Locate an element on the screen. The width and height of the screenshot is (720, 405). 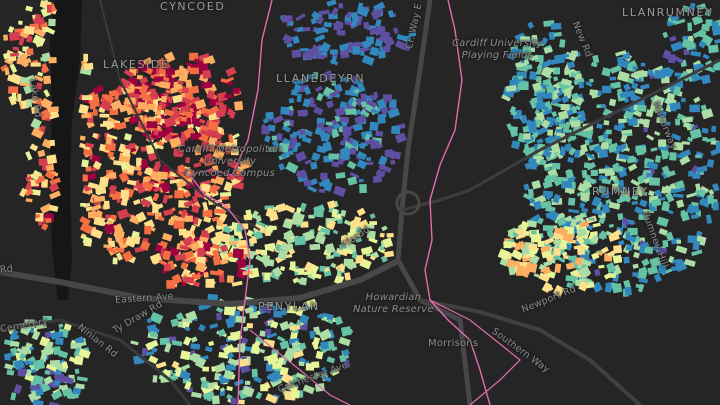
label-cardiff-university-playing-fields: Cardiff University Playing Fields is located at coordinates (497, 50).